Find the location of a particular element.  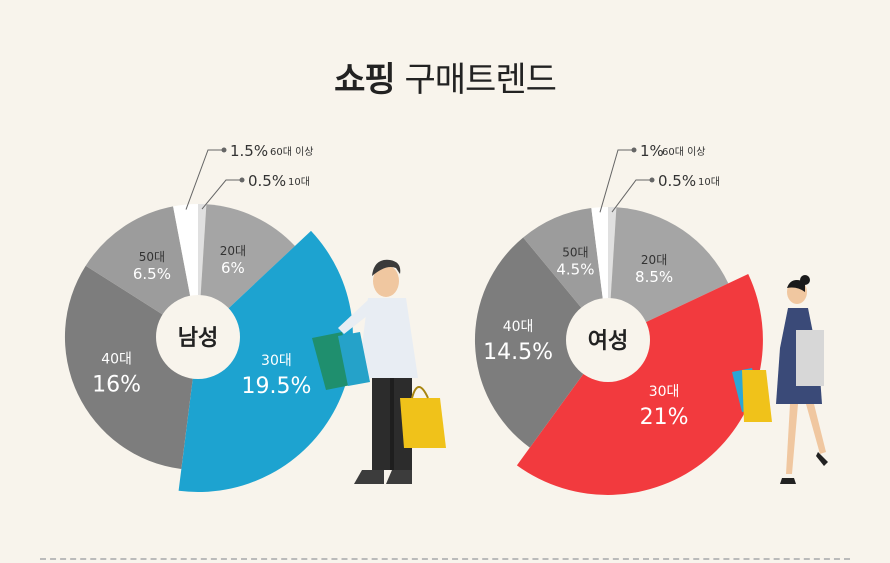

page-title: 쇼핑 구매트렌드 is located at coordinates (445, 76).